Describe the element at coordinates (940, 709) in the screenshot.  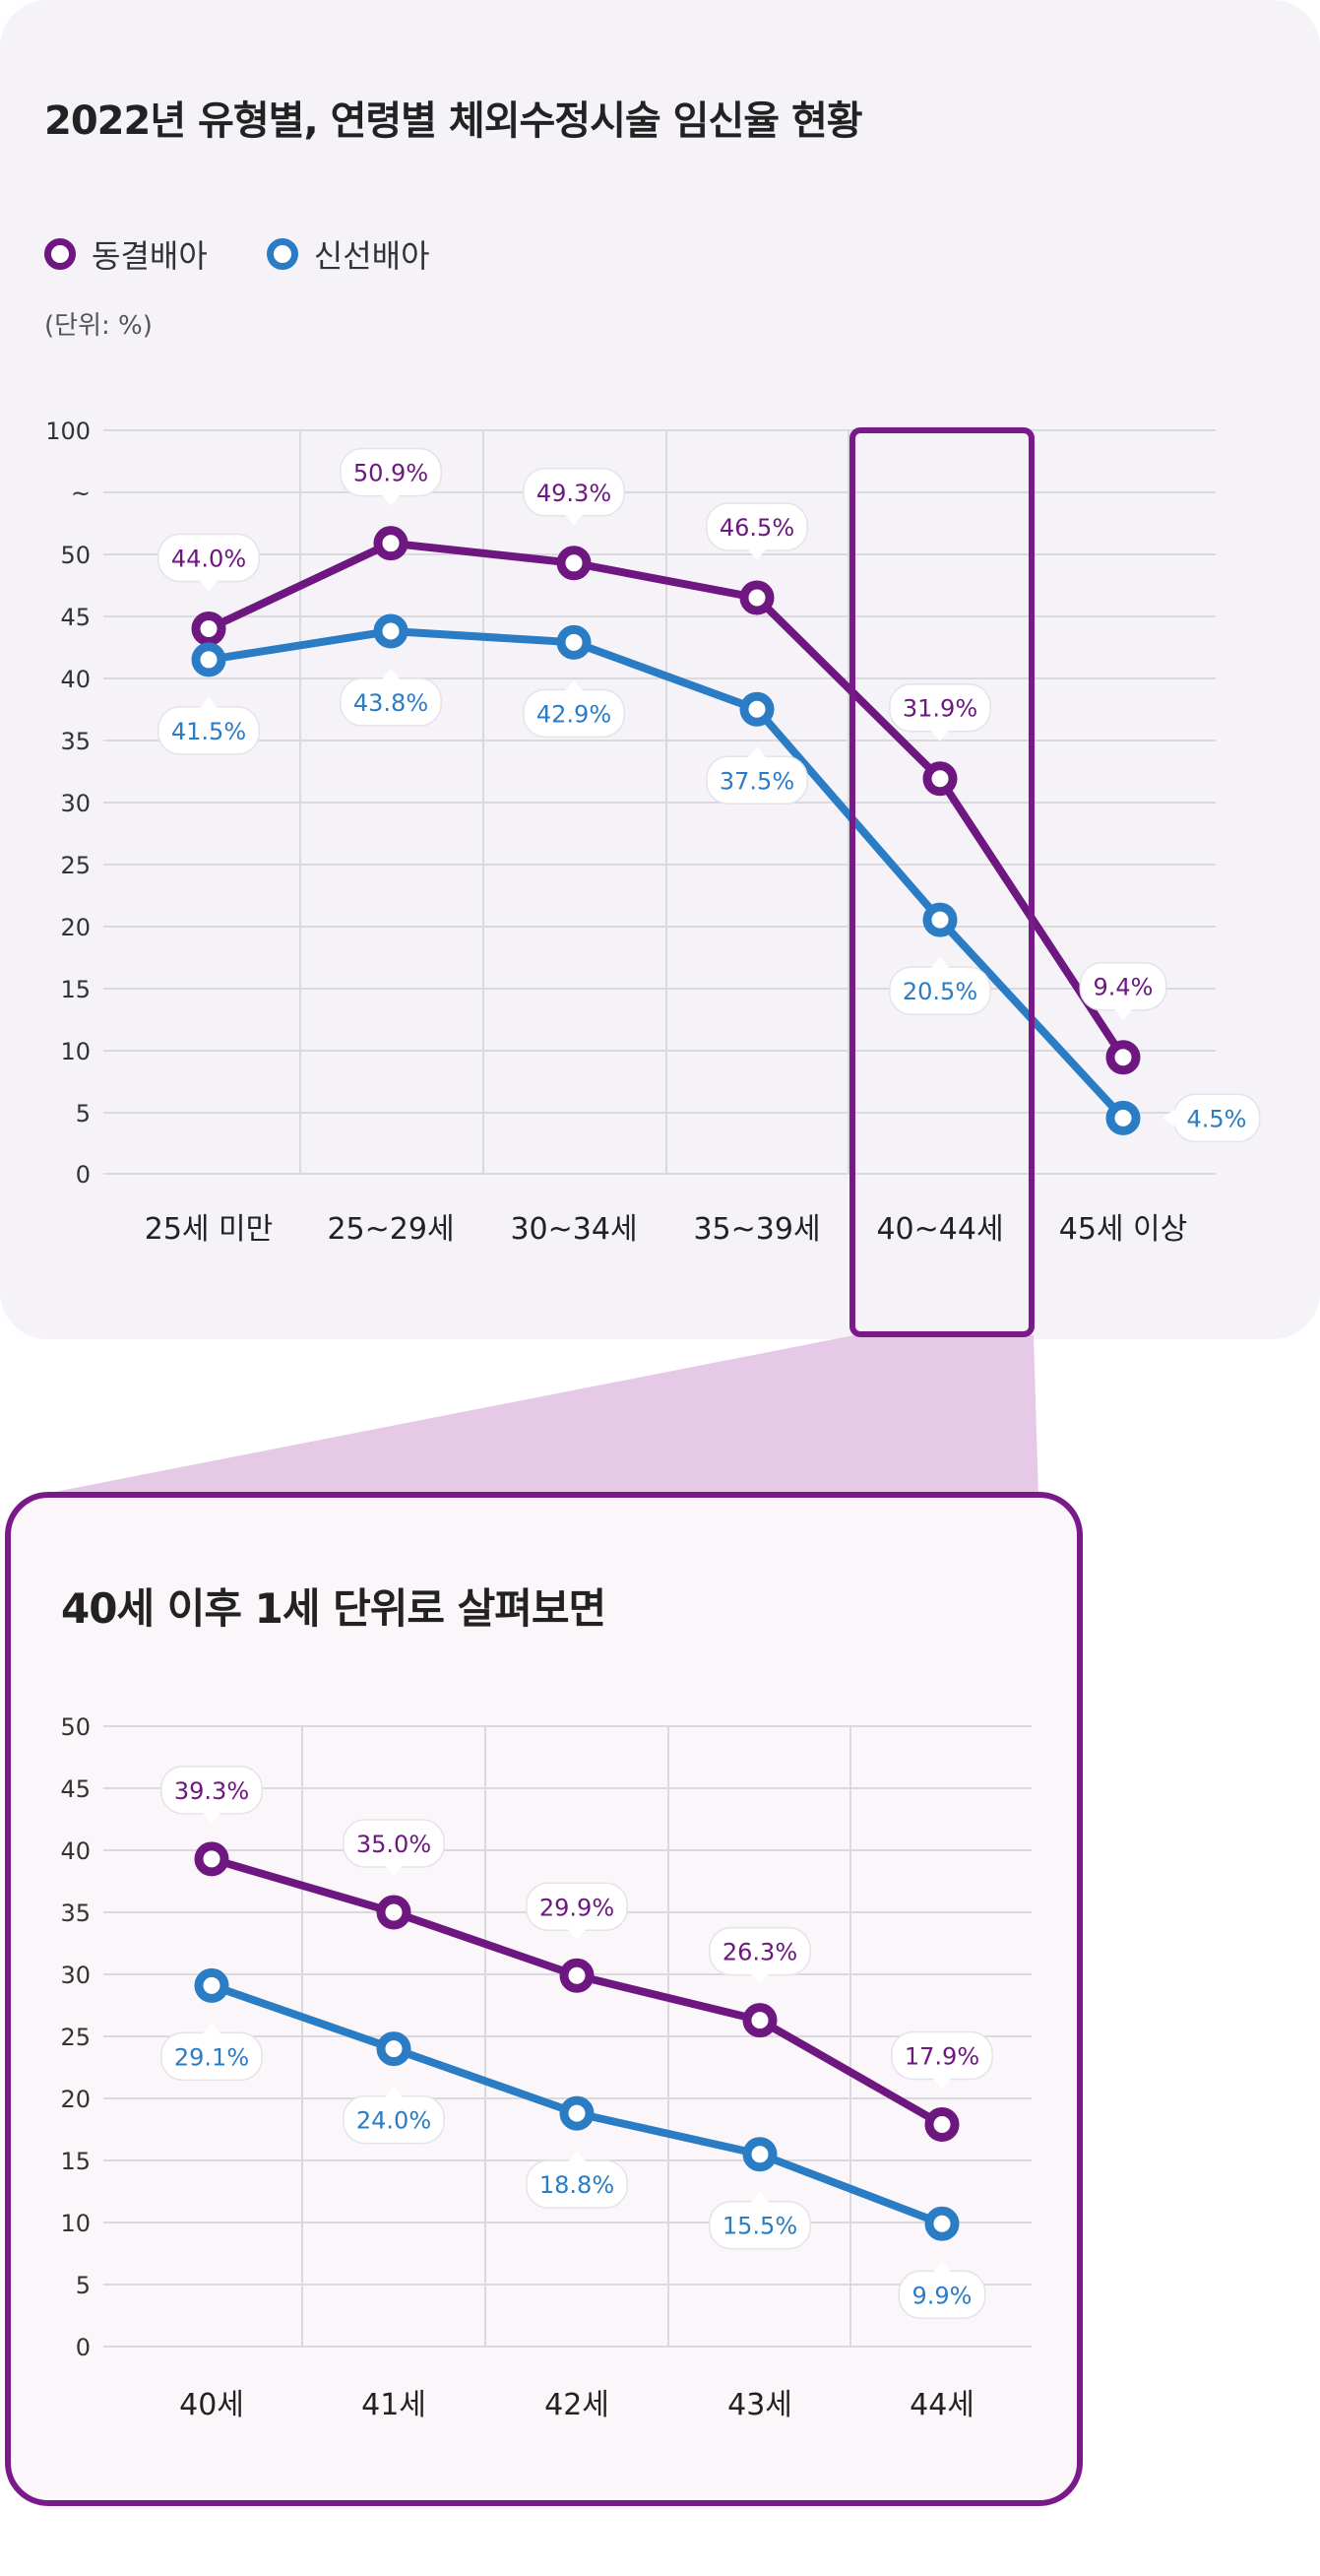
I see `frozen-value-4-label: 31.9%` at that location.